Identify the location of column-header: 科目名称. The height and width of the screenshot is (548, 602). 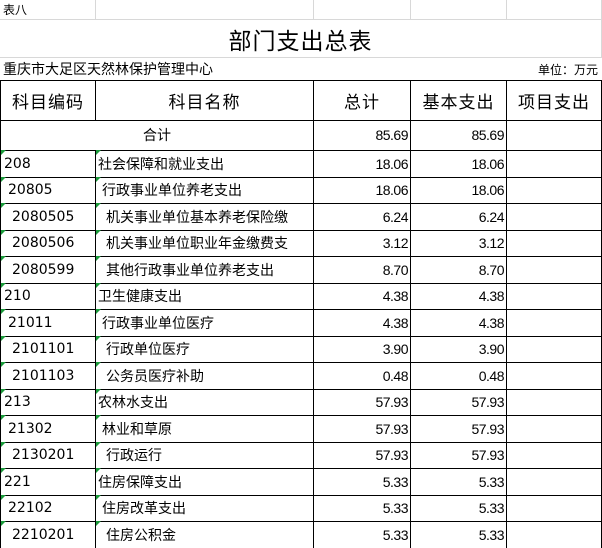
(205, 100).